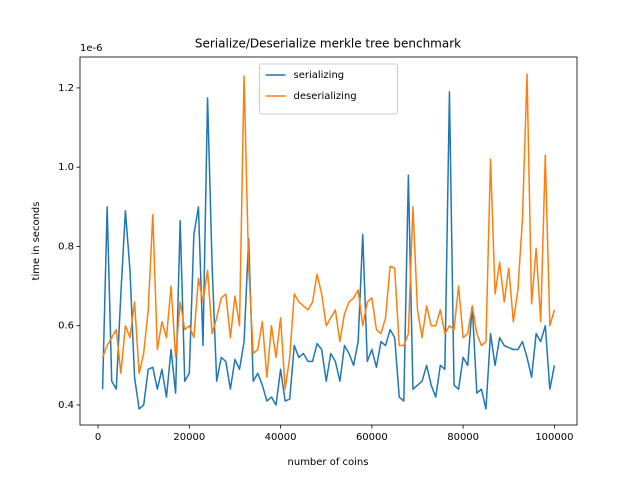  What do you see at coordinates (463, 437) in the screenshot?
I see `x-tick-label: 80000` at bounding box center [463, 437].